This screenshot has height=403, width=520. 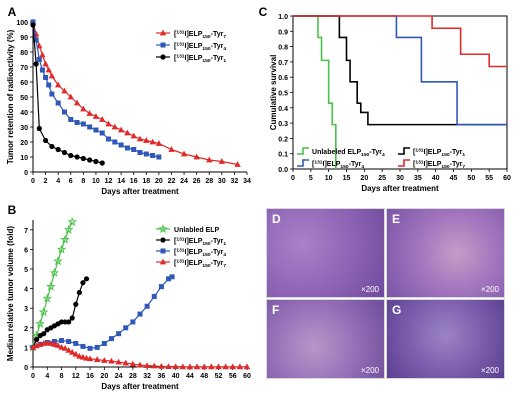 I want to click on panel-letter: G, so click(x=397, y=310).